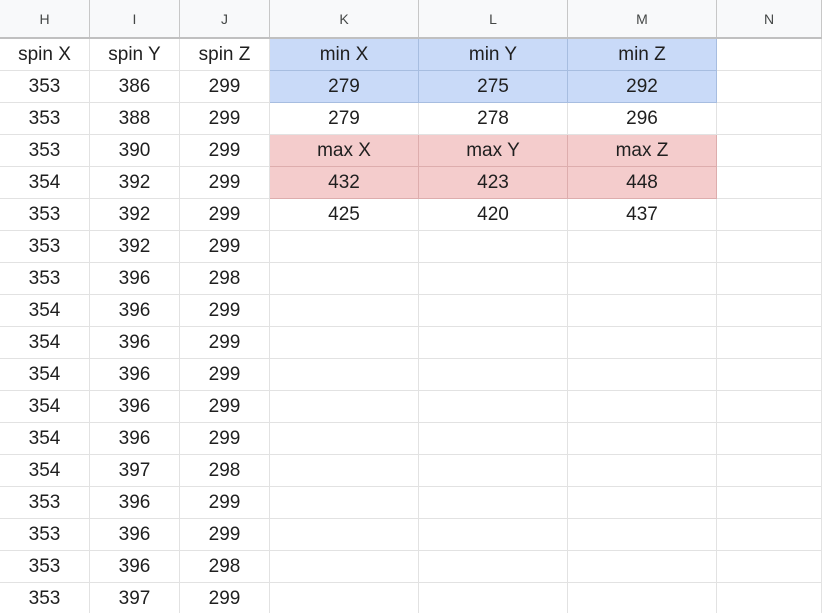 This screenshot has height=613, width=822. Describe the element at coordinates (45, 567) in the screenshot. I see `cell-h-row-17: 353` at that location.